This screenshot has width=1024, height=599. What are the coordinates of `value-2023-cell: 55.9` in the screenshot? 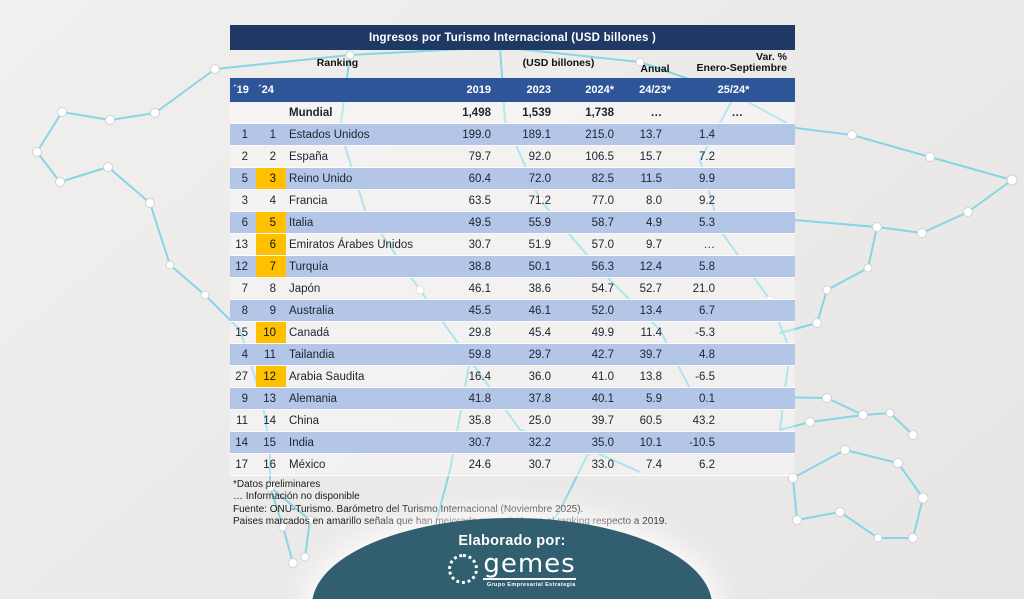 It's located at (539, 222).